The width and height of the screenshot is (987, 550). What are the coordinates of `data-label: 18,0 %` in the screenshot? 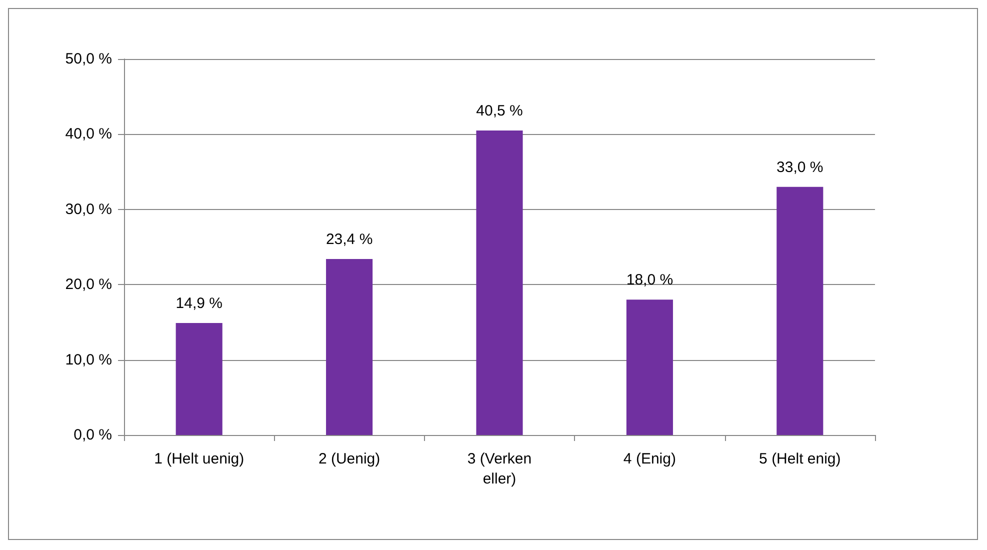 It's located at (650, 280).